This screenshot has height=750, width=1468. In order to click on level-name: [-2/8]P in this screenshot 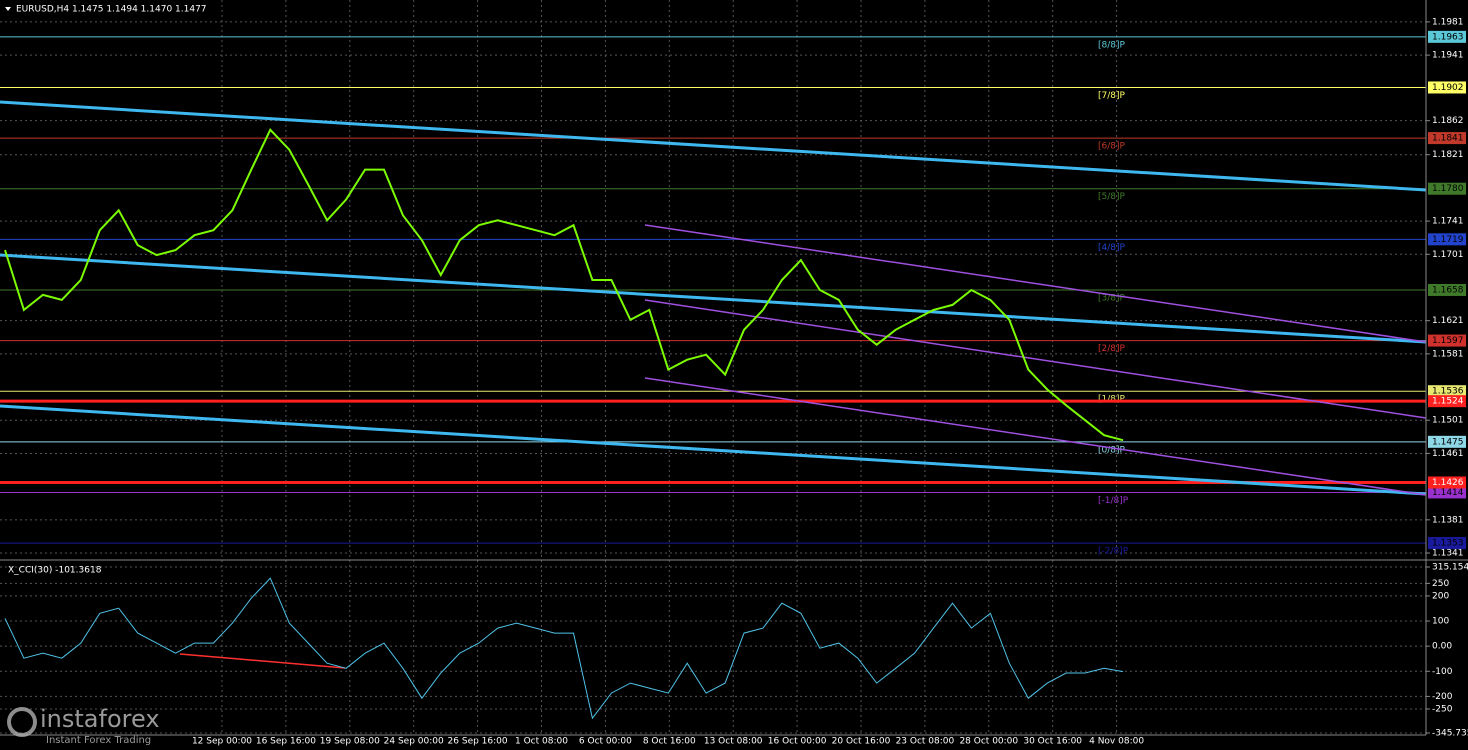, I will do `click(1113, 552)`.